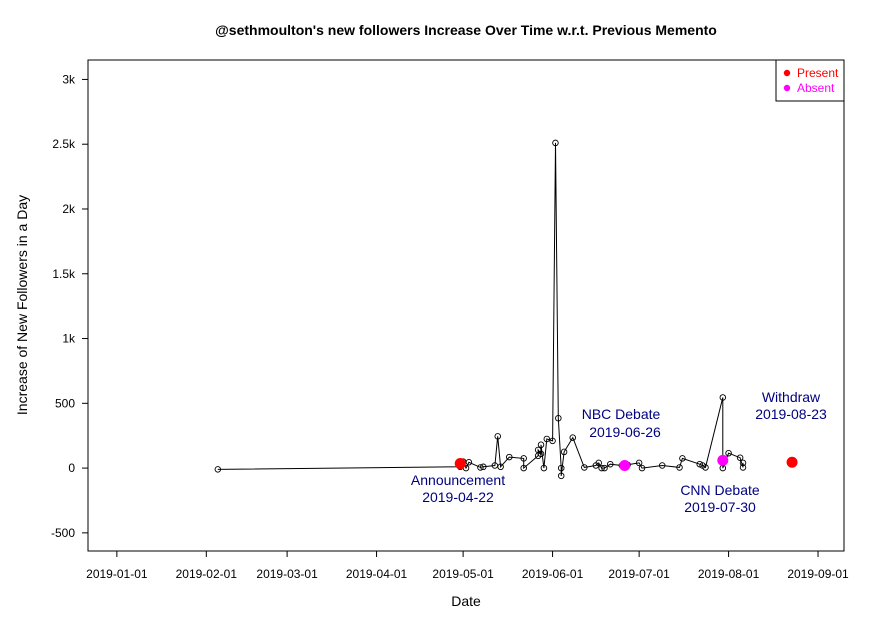 Image resolution: width=875 pixels, height=625 pixels. What do you see at coordinates (377, 574) in the screenshot?
I see `x-tick-label: 2019-04-01` at bounding box center [377, 574].